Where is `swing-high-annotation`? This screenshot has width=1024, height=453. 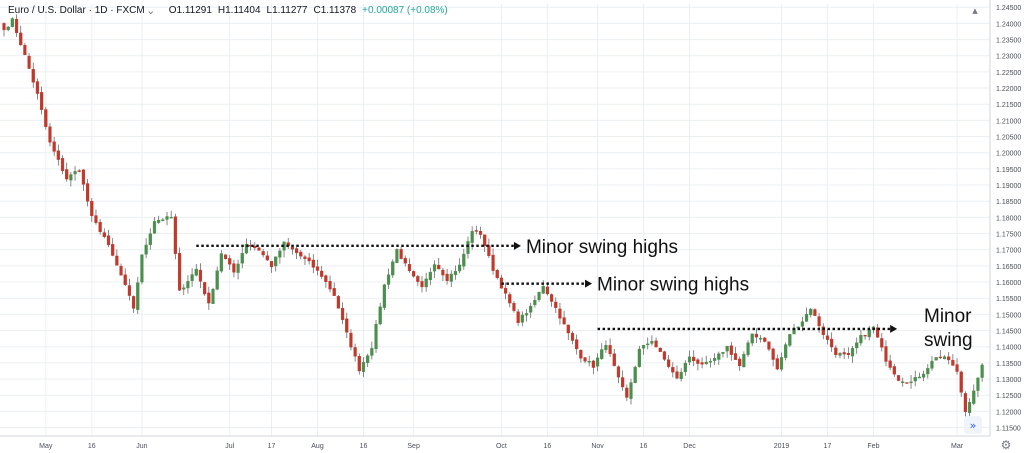
swing-high-annotation is located at coordinates (547, 283).